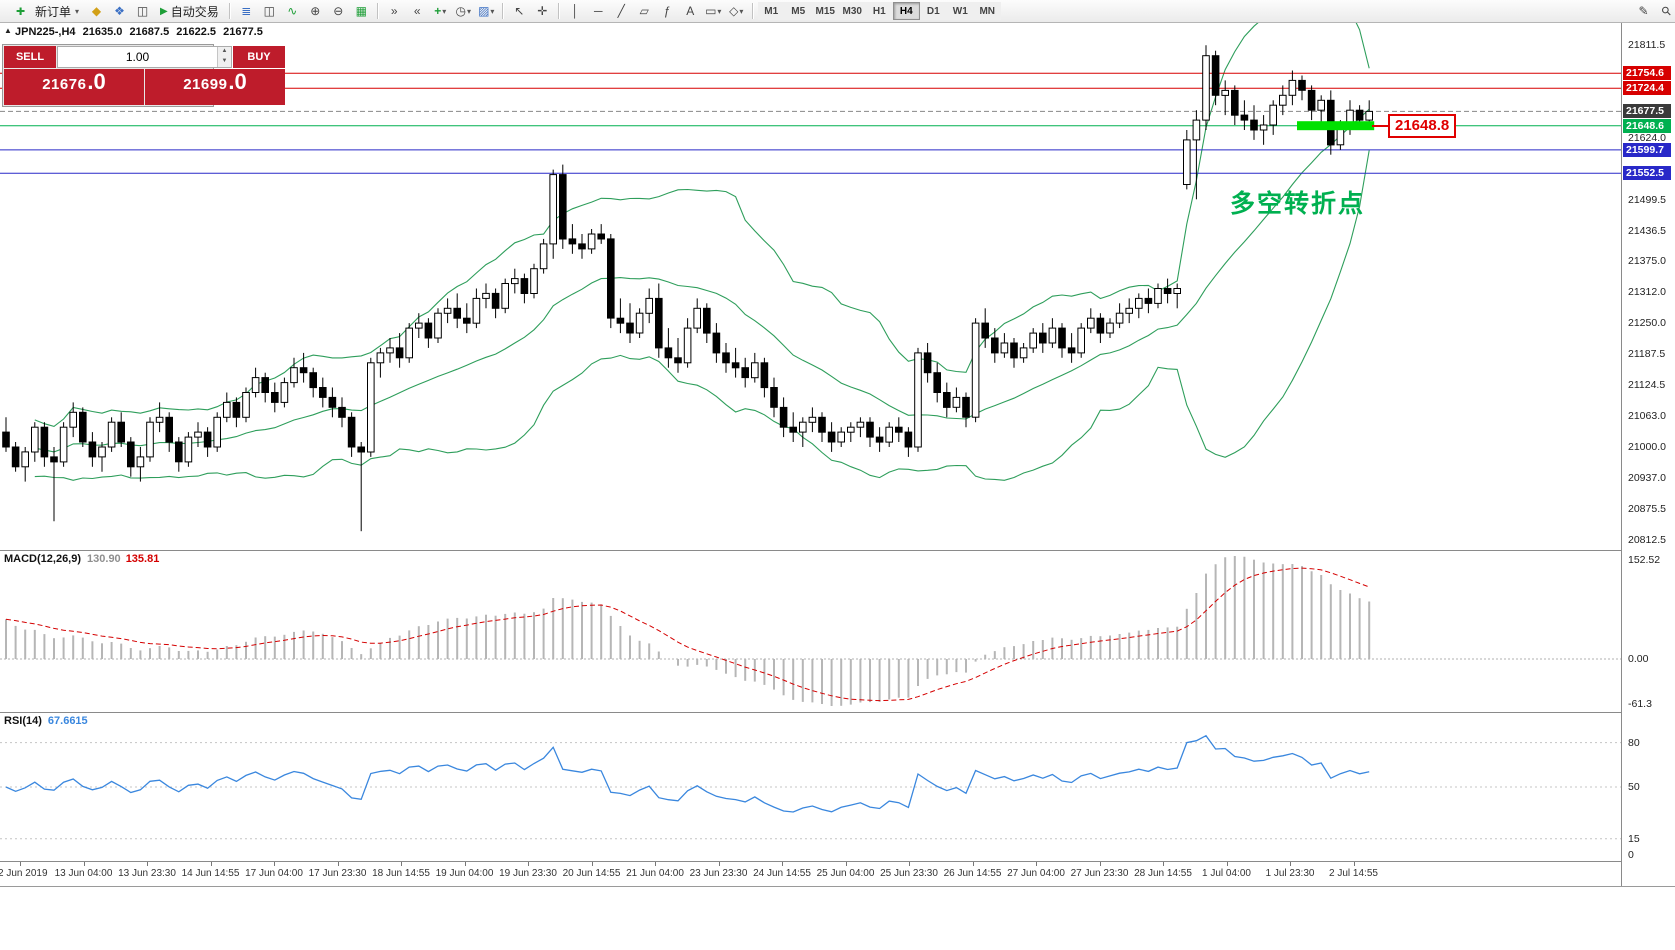 This screenshot has height=950, width=1675. What do you see at coordinates (102, 32) in the screenshot?
I see `bar-open-value: 21635.0` at bounding box center [102, 32].